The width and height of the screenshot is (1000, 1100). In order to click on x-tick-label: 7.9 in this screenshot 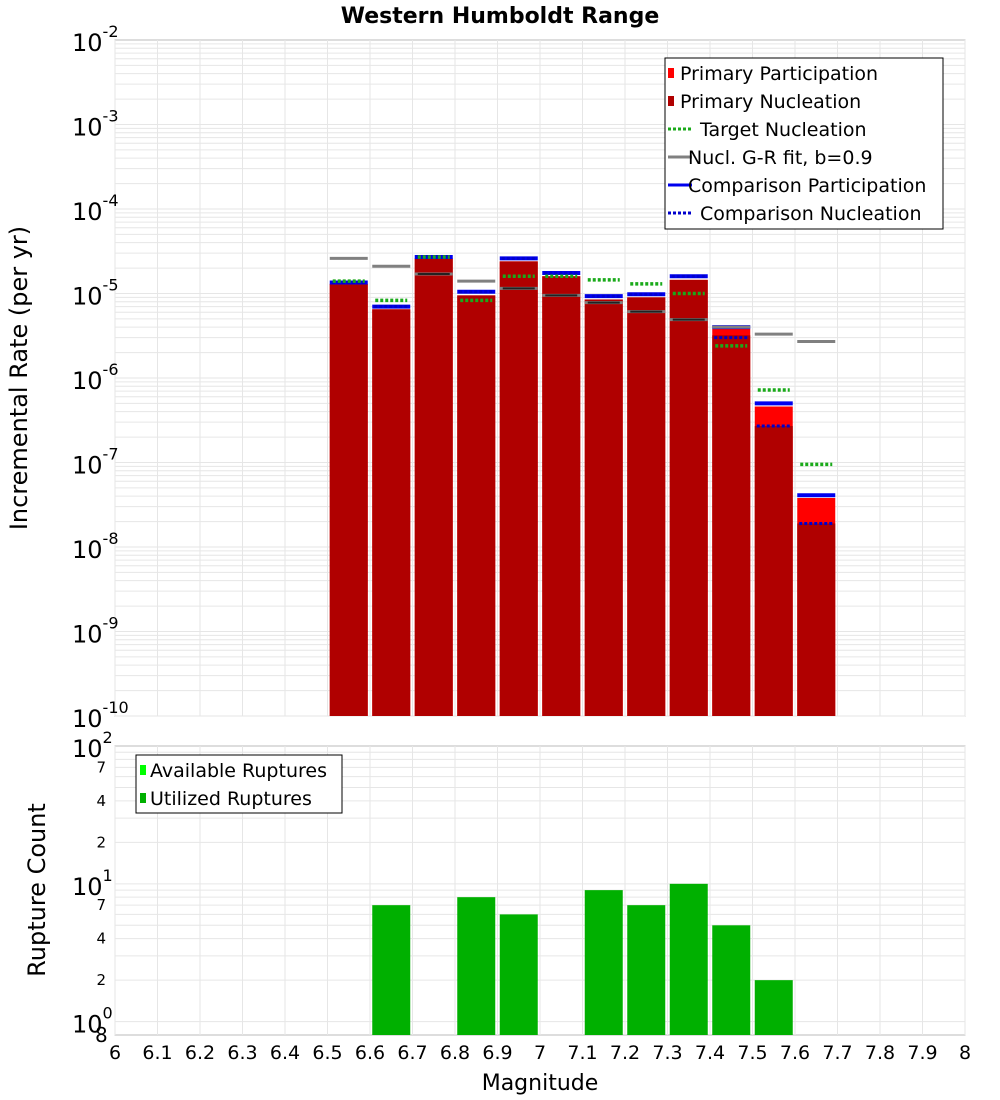, I will do `click(922, 1053)`.